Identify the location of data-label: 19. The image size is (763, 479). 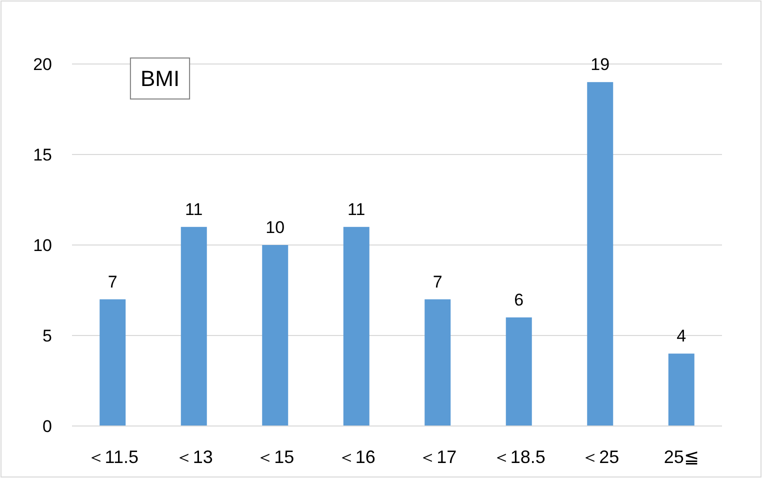
(600, 64).